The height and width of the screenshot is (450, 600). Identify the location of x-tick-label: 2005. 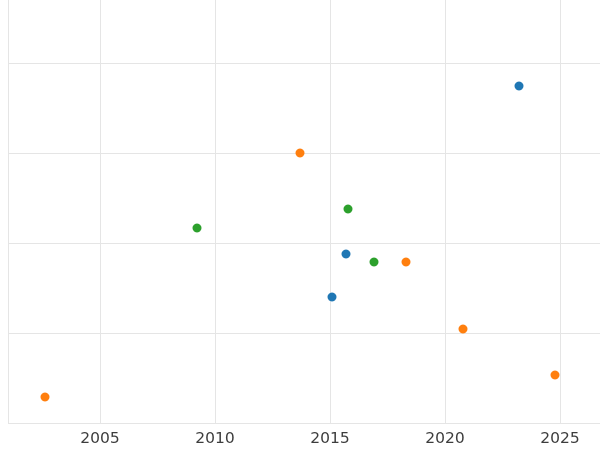
(100, 438).